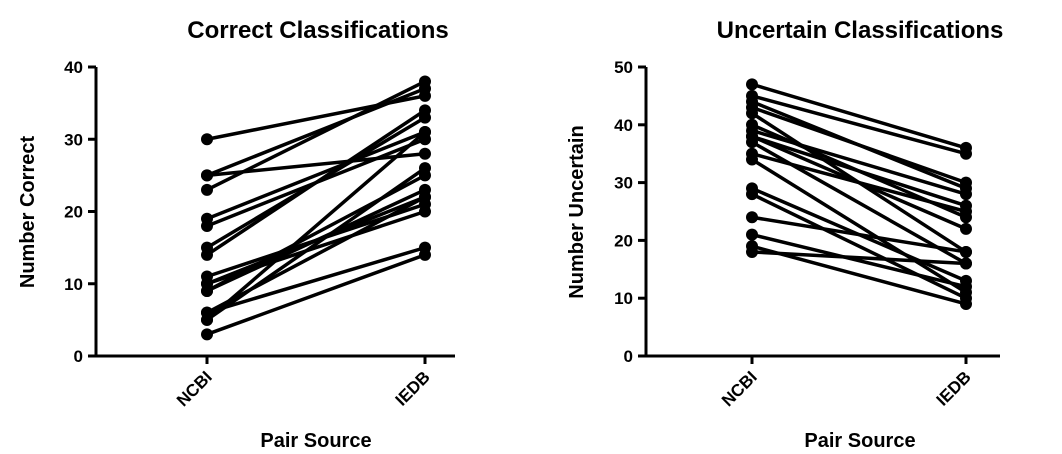 The image size is (1062, 454). I want to click on y-axis-label: Number Correct, so click(28, 212).